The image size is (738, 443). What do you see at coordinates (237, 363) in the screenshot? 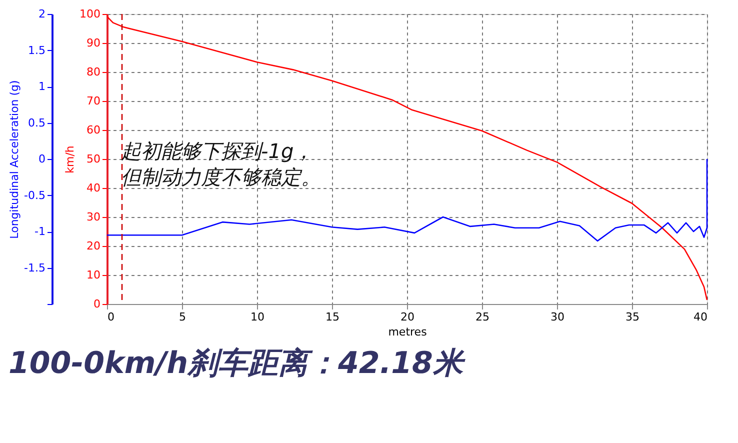
I see `text: 100-0km/h刹车距离：42.18米` at bounding box center [237, 363].